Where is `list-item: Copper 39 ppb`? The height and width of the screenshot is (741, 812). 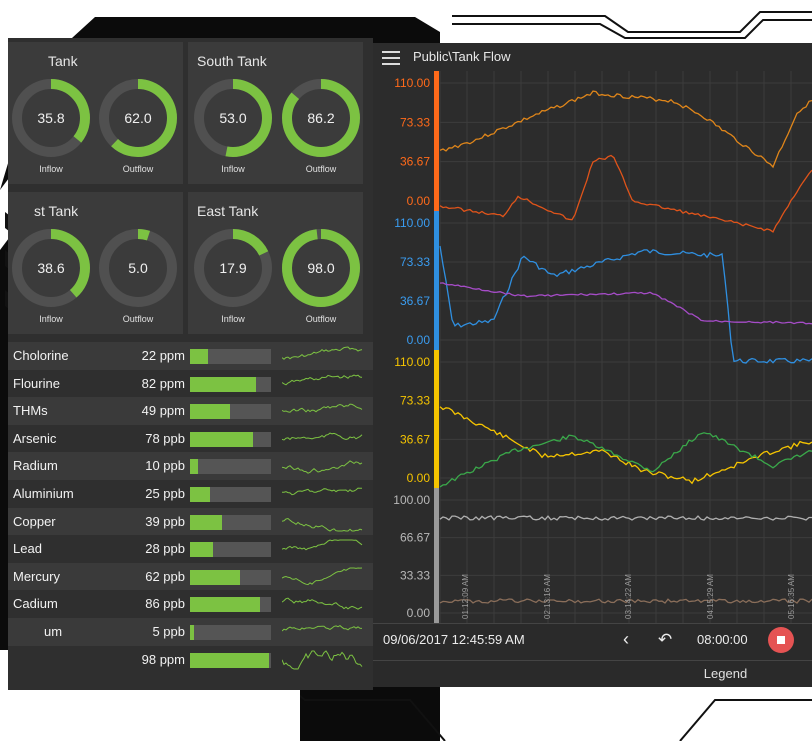
list-item: Copper 39 ppb is located at coordinates (190, 521).